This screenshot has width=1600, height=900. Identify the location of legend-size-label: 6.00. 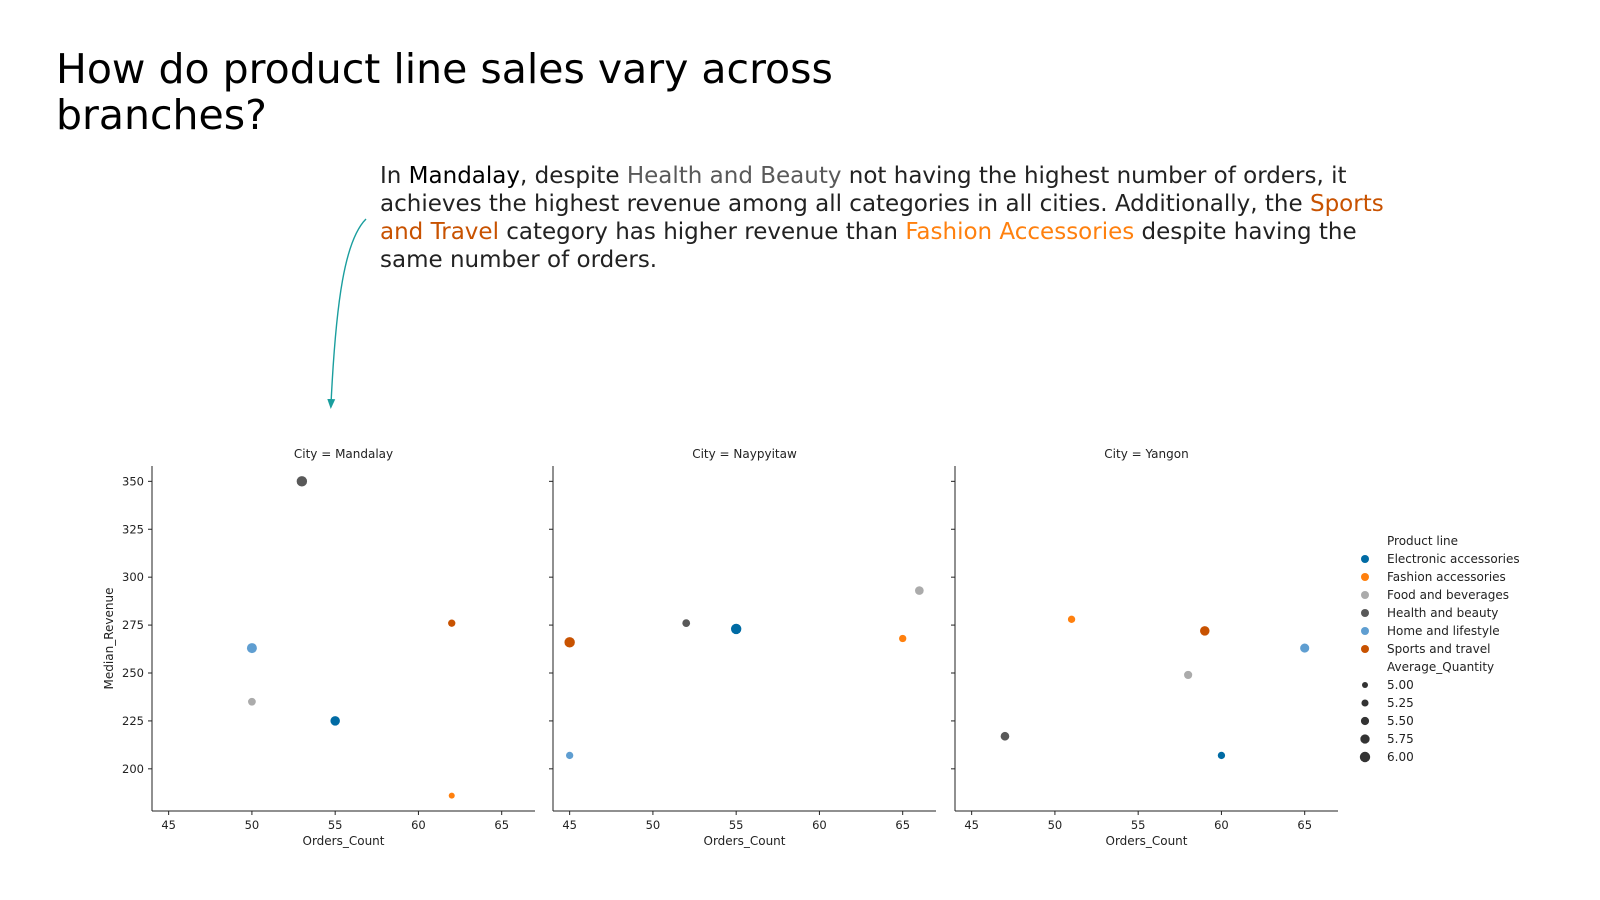
(1400, 757).